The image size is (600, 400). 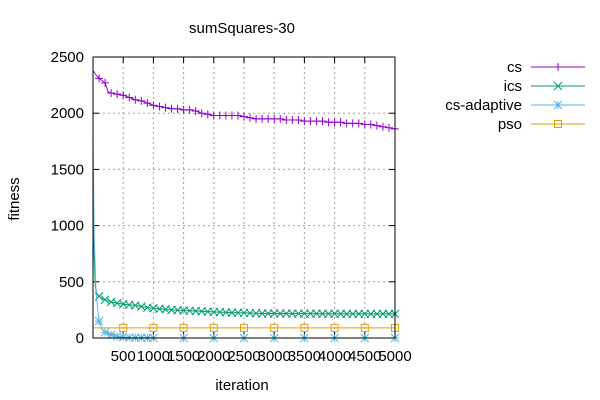 What do you see at coordinates (515, 96) in the screenshot?
I see `legend: cs ics cs-adaptive pso` at bounding box center [515, 96].